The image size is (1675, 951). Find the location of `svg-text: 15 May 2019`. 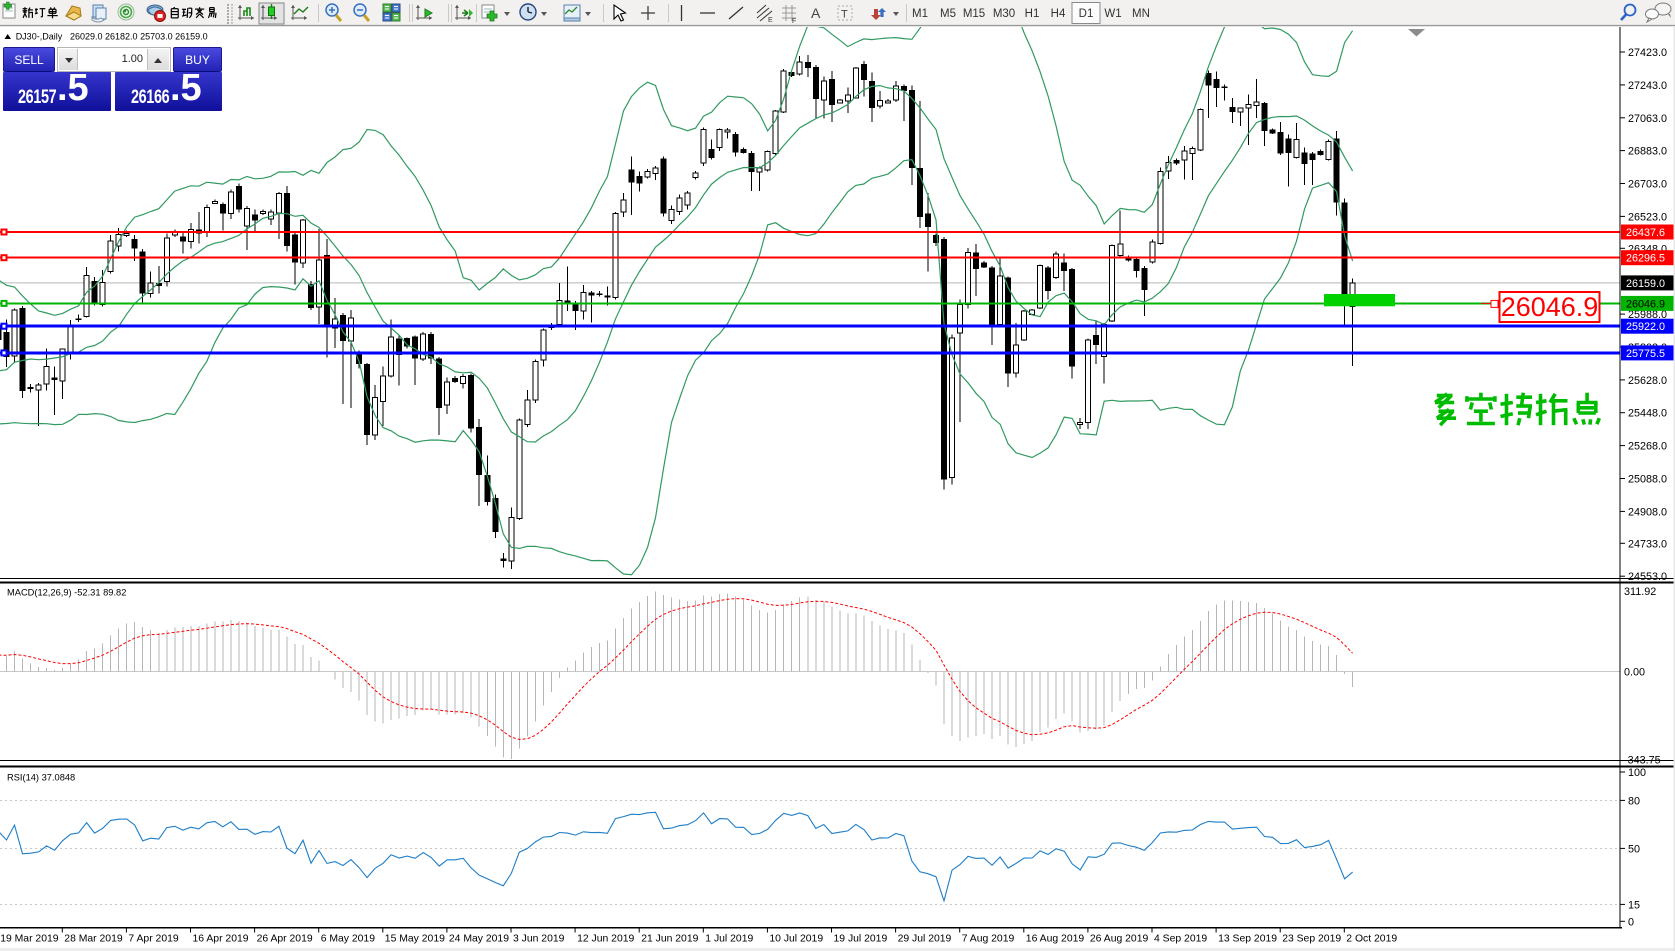

svg-text: 15 May 2019 is located at coordinates (415, 939).